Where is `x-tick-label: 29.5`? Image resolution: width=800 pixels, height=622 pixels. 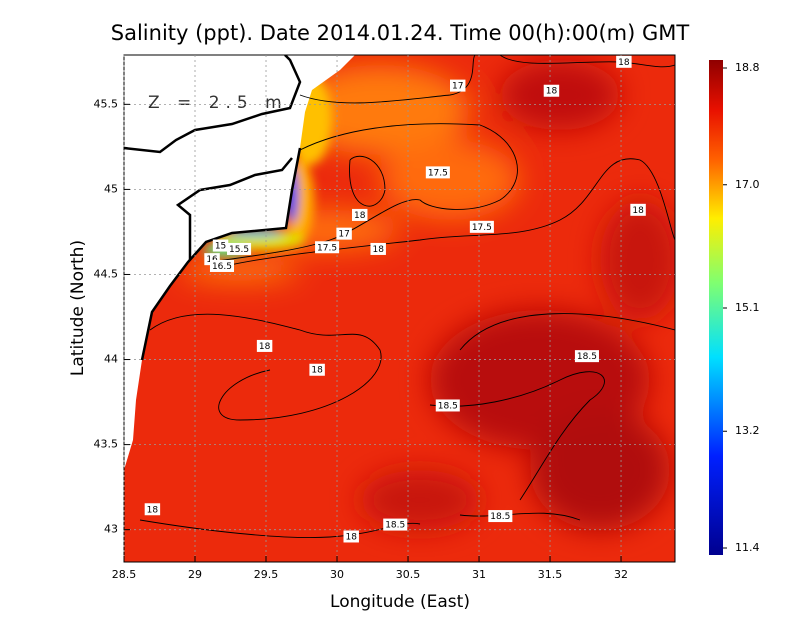
x-tick-label: 29.5 is located at coordinates (266, 574).